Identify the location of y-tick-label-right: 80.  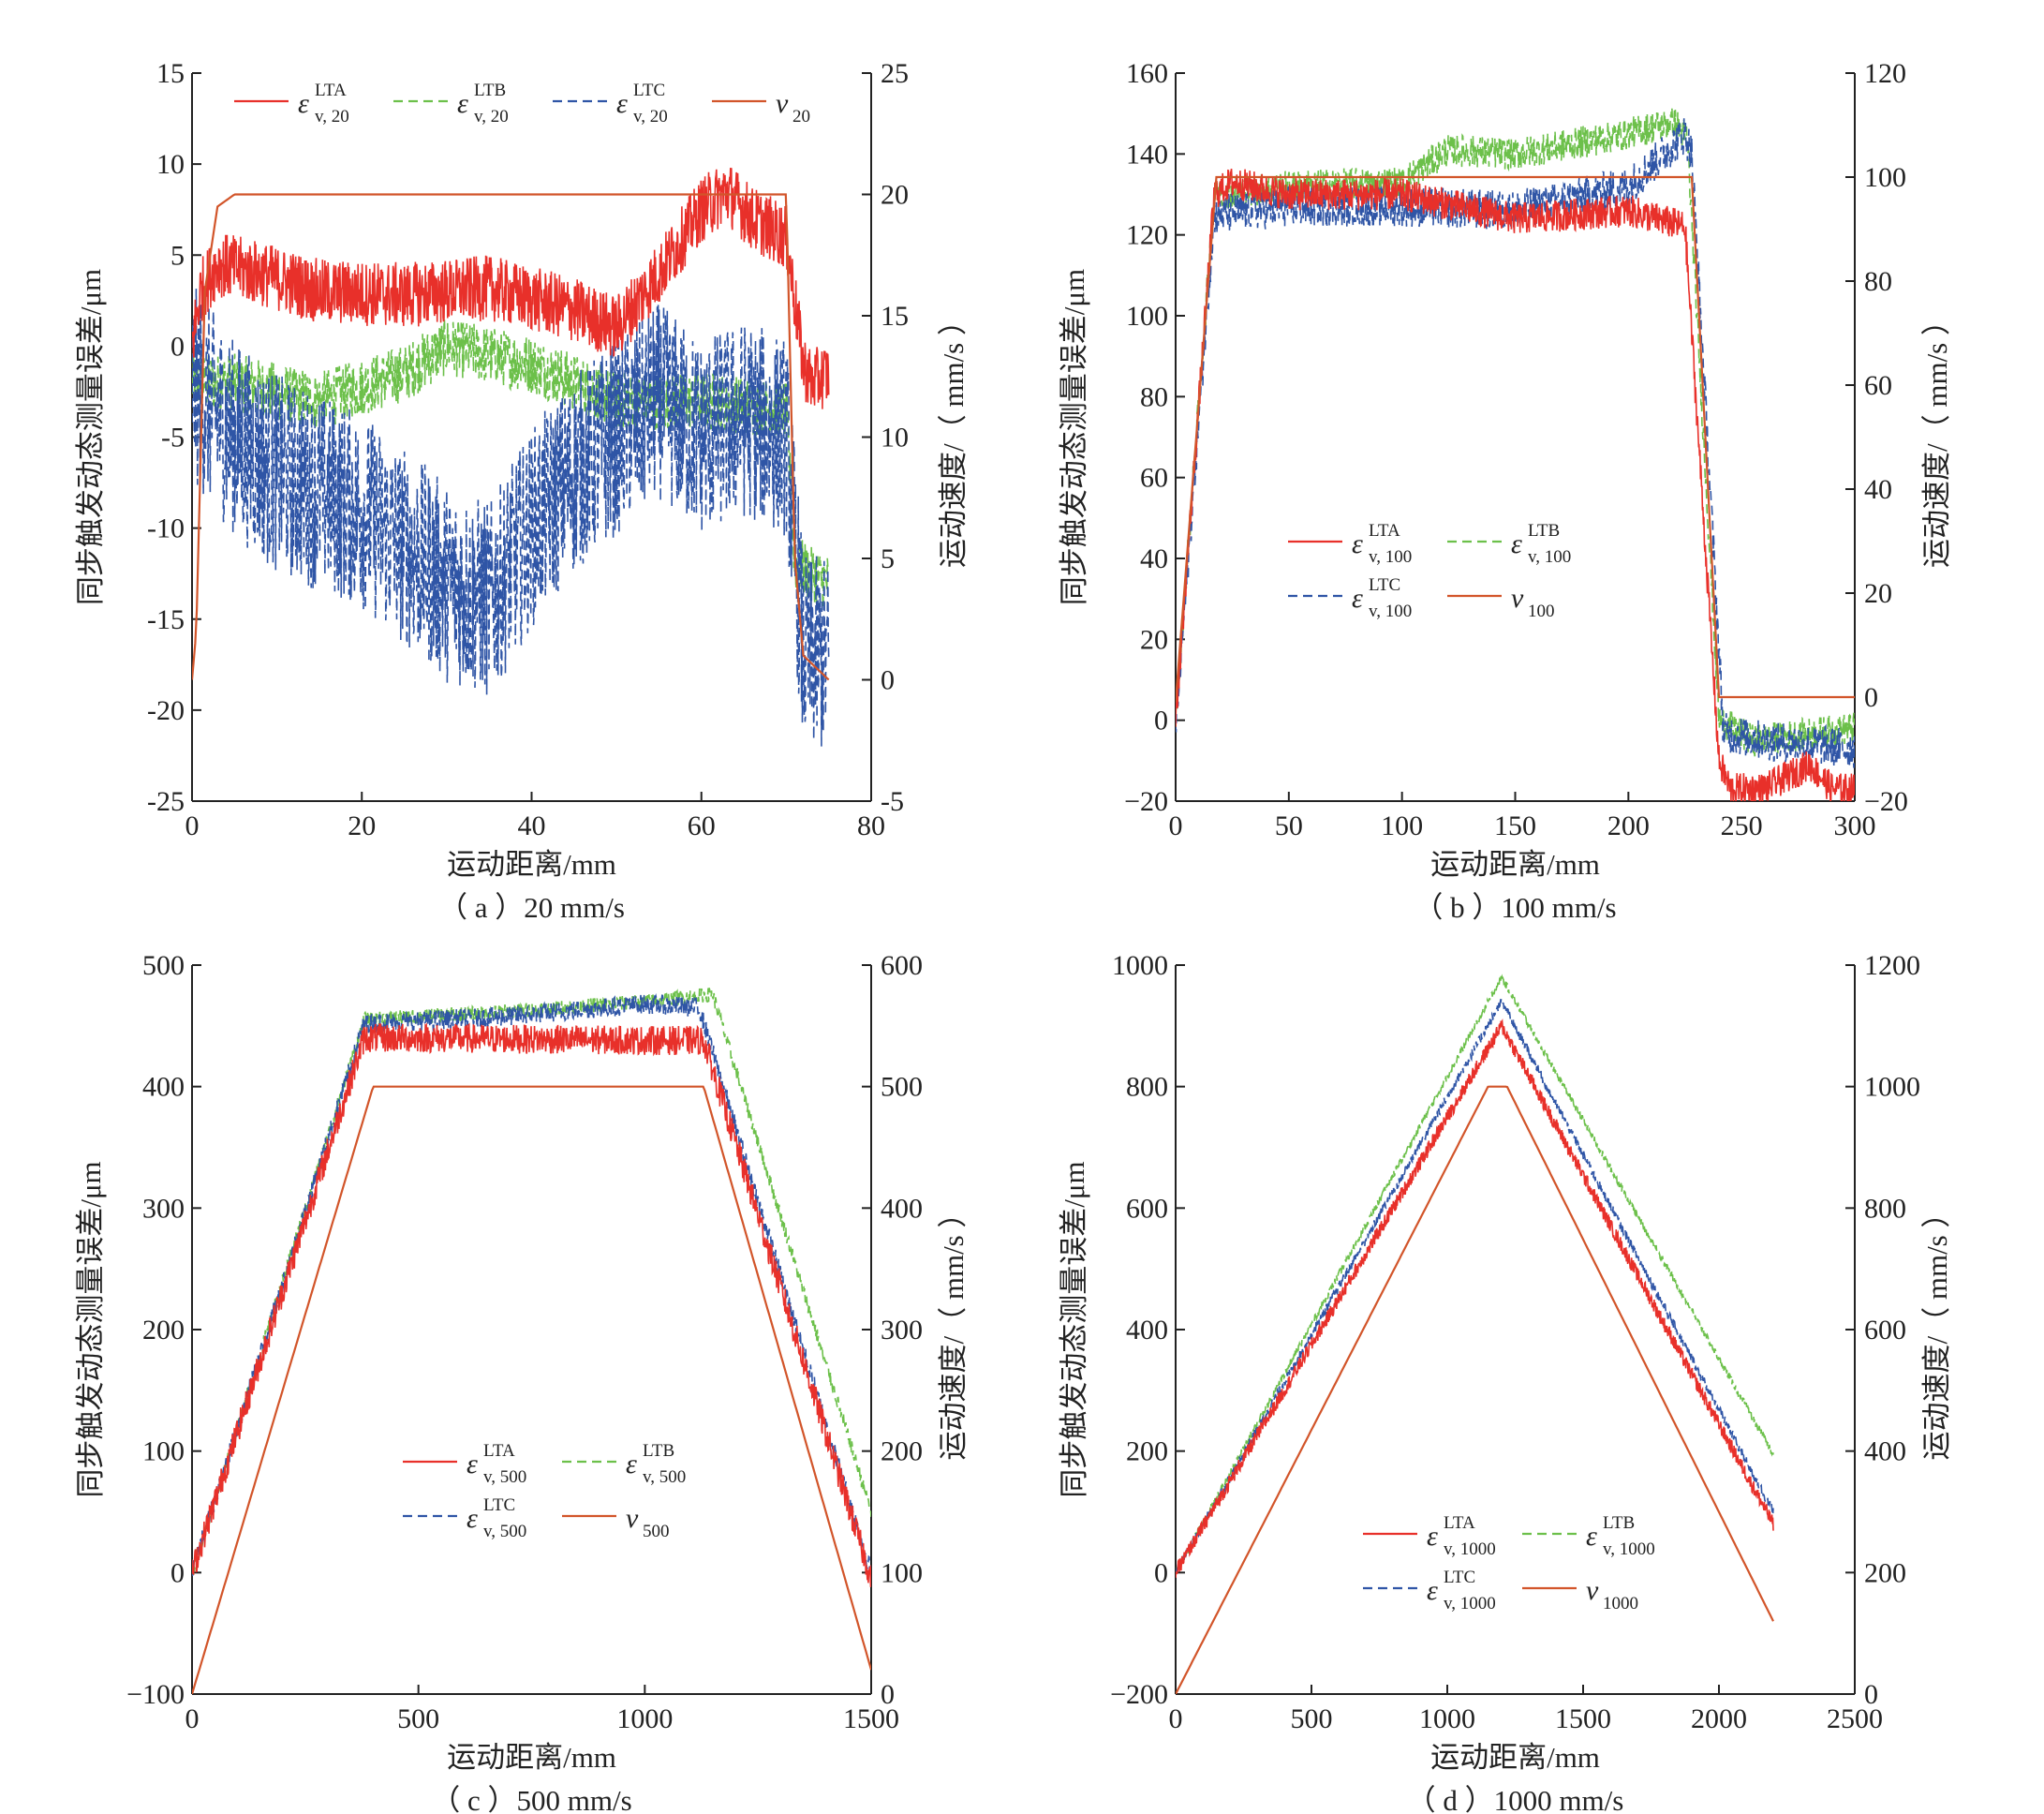
(1878, 281).